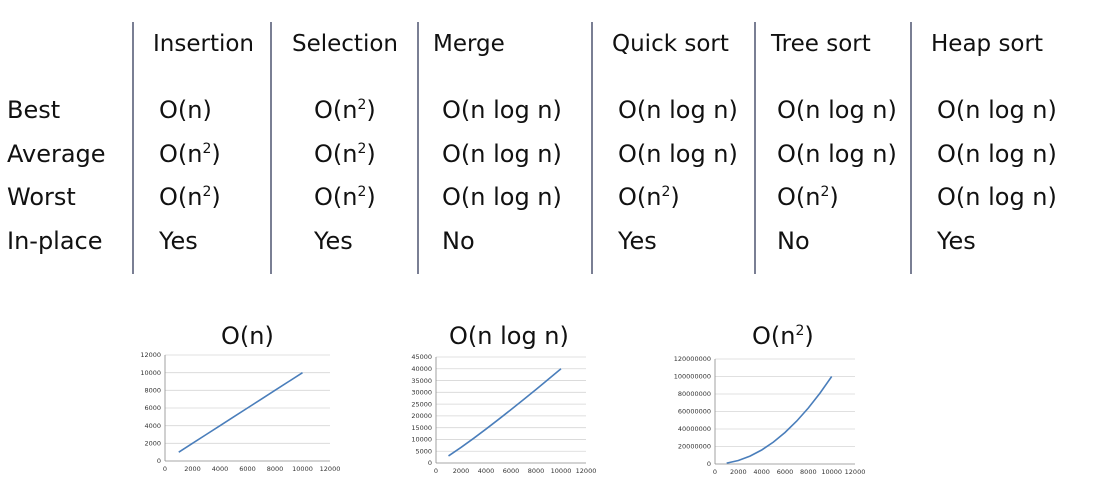 This screenshot has height=483, width=1104. What do you see at coordinates (694, 394) in the screenshot?
I see `y-tick-label: 80000000` at bounding box center [694, 394].